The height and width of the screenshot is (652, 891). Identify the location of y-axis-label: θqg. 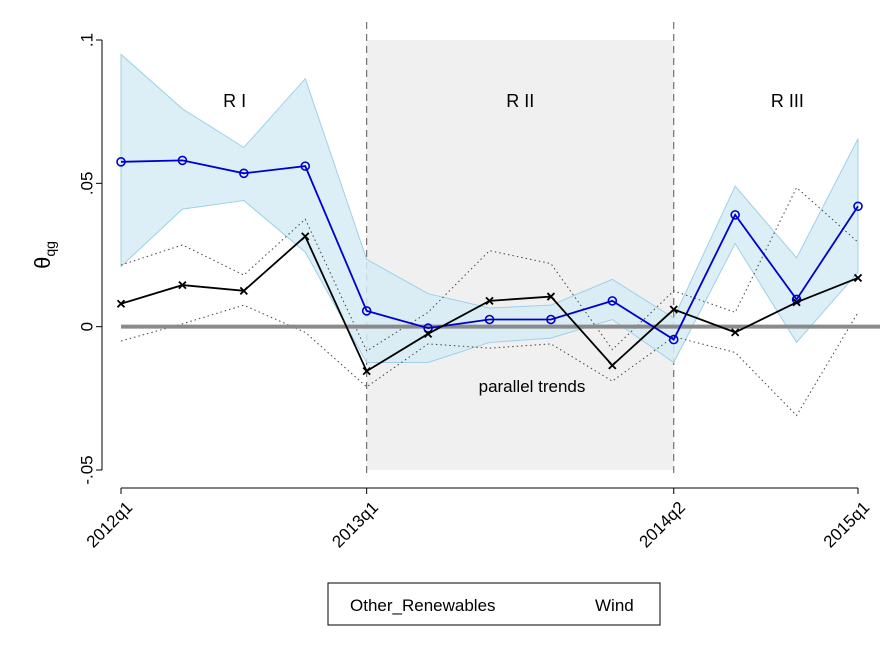
(44, 255).